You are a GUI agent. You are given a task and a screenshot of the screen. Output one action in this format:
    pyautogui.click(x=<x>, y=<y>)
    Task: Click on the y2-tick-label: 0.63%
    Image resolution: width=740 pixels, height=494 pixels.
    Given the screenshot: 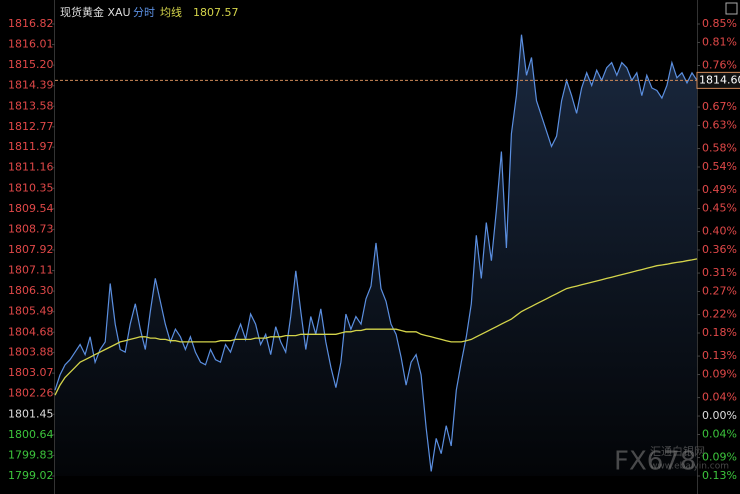 What is the action you would take?
    pyautogui.click(x=719, y=124)
    